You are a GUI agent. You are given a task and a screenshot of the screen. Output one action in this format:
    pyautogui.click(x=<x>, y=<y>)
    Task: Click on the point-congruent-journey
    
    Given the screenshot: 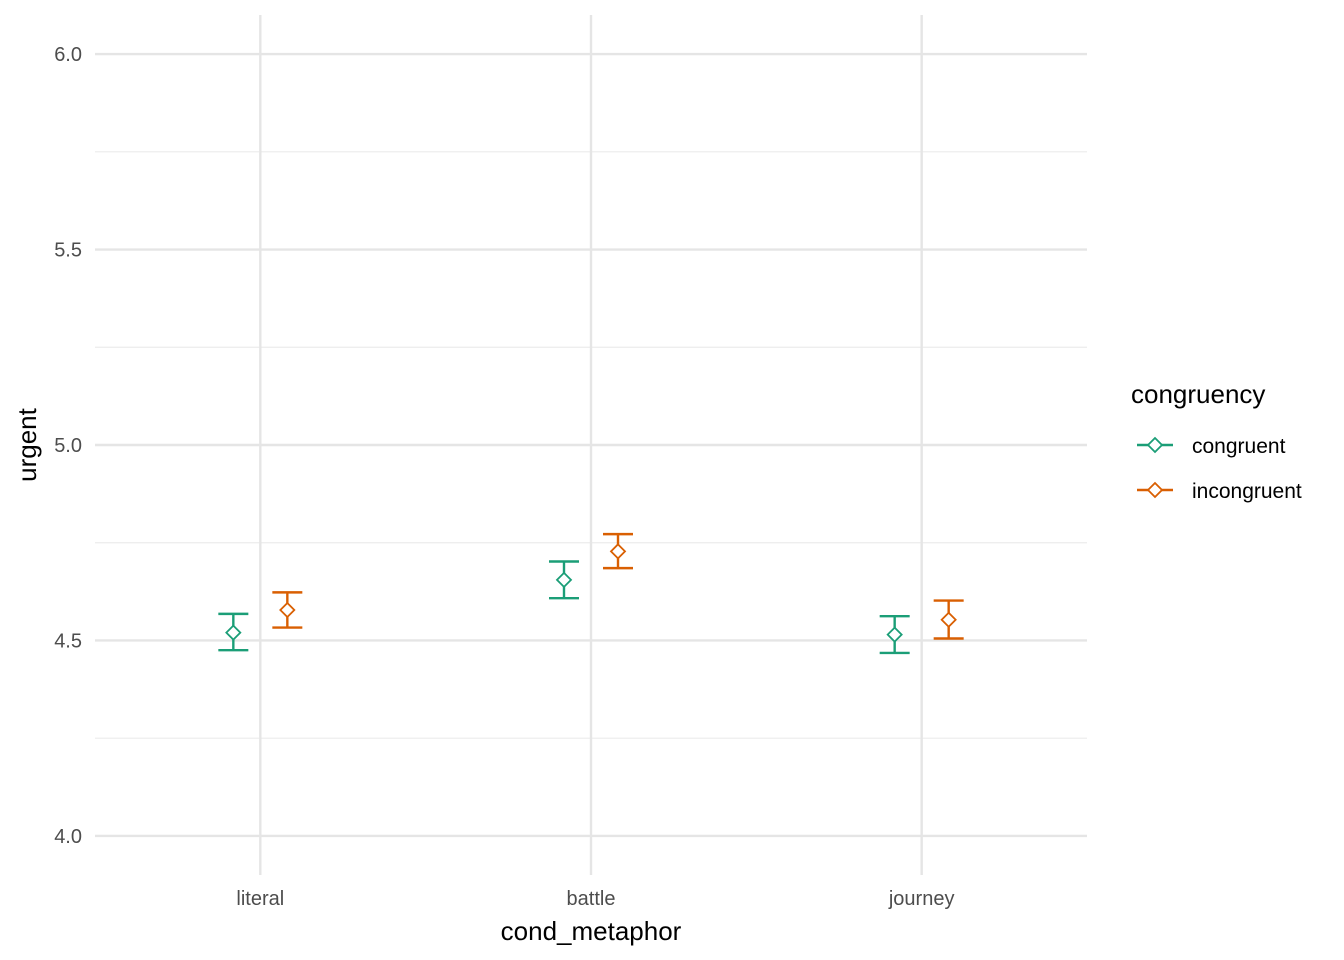 What is the action you would take?
    pyautogui.click(x=894, y=634)
    